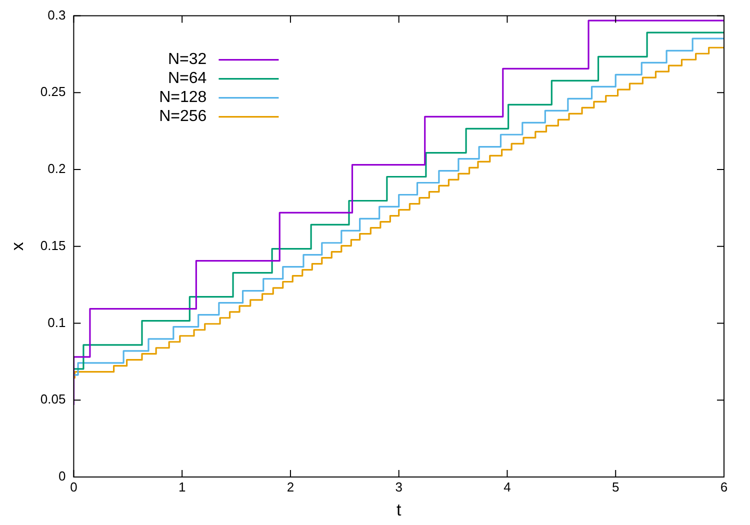  What do you see at coordinates (57, 14) in the screenshot?
I see `y-tick-label: 0.3` at bounding box center [57, 14].